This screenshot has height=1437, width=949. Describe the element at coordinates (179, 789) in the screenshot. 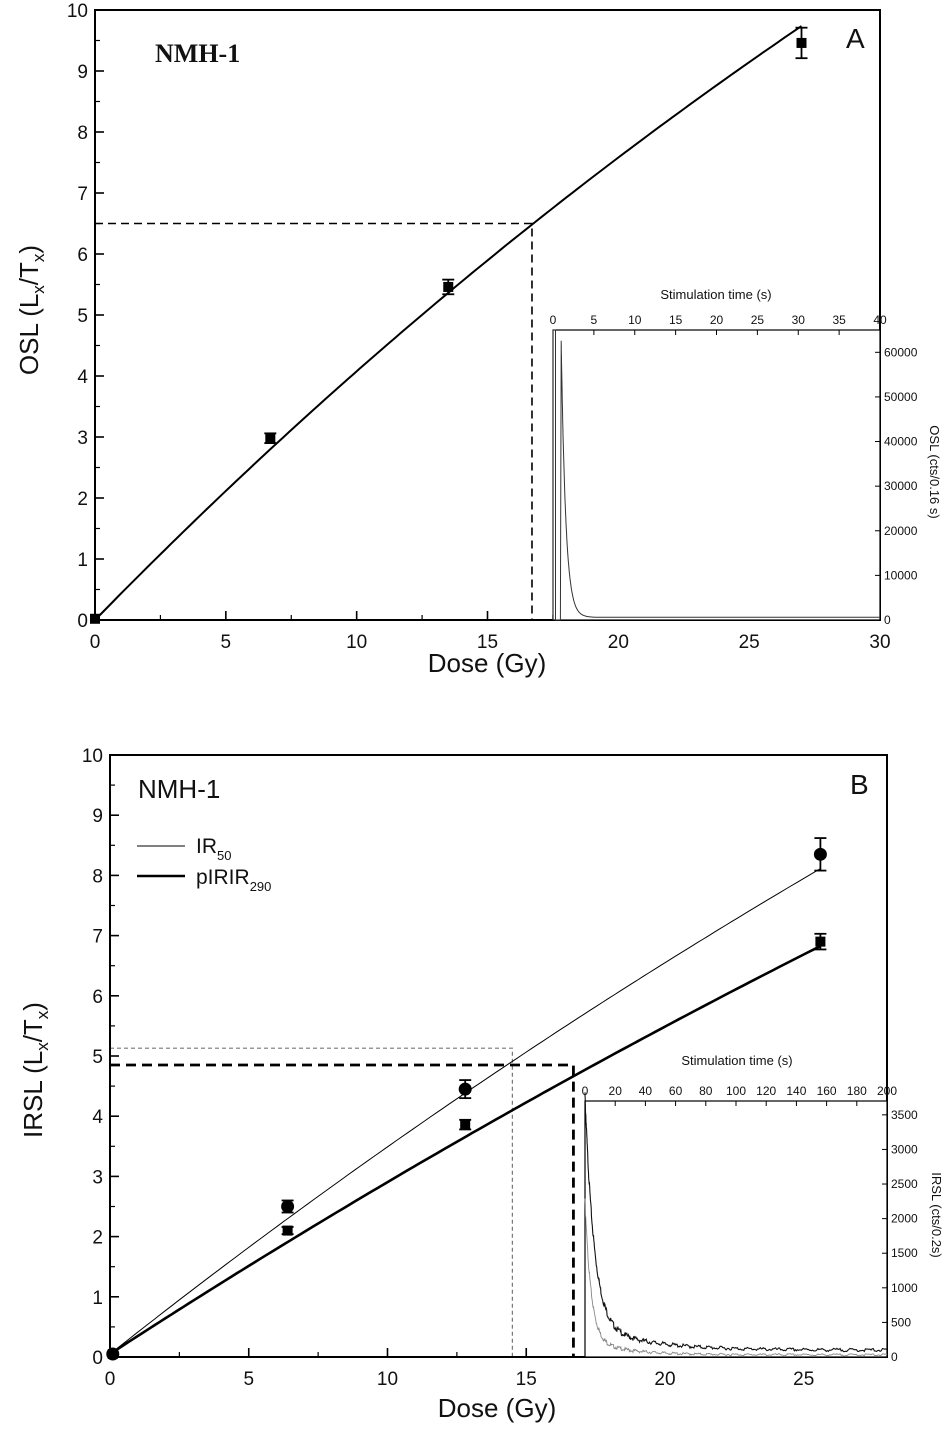

I see `panel-b-sample-label: NMH-1` at that location.